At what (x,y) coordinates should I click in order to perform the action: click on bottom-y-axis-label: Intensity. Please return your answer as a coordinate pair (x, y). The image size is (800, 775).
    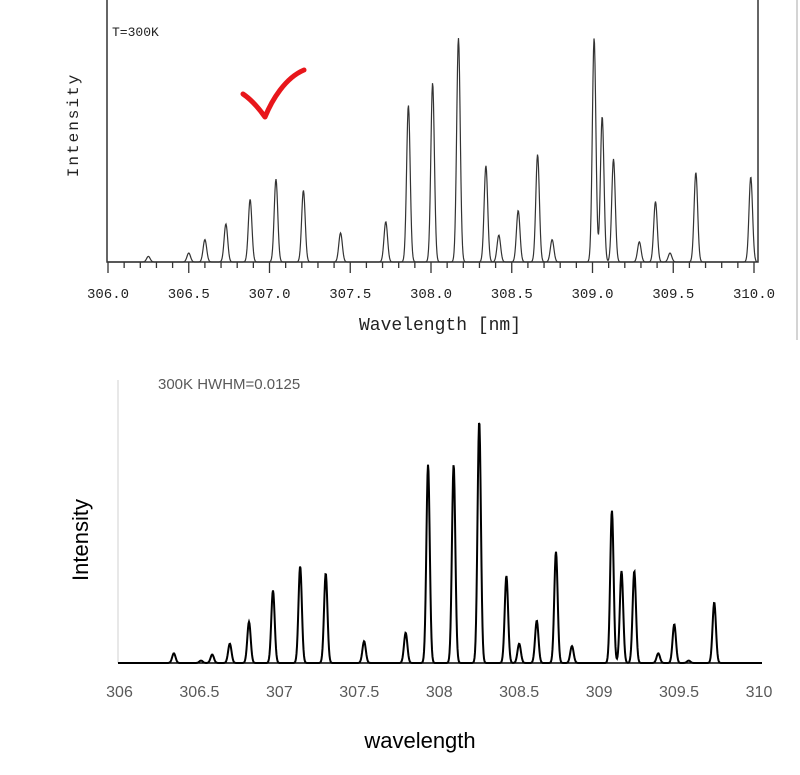
    Looking at the image, I should click on (80, 540).